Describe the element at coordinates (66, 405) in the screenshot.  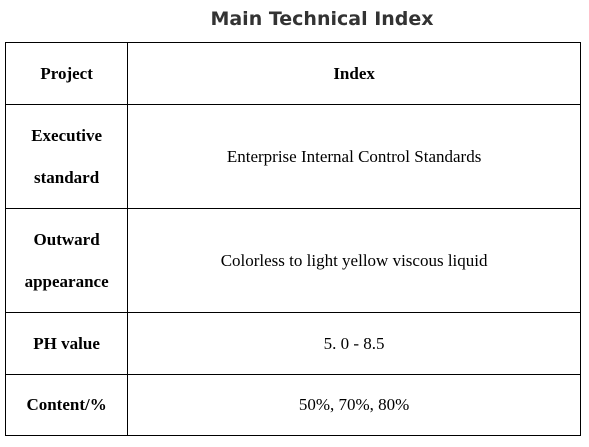
I see `row-label-content: Content/%` at that location.